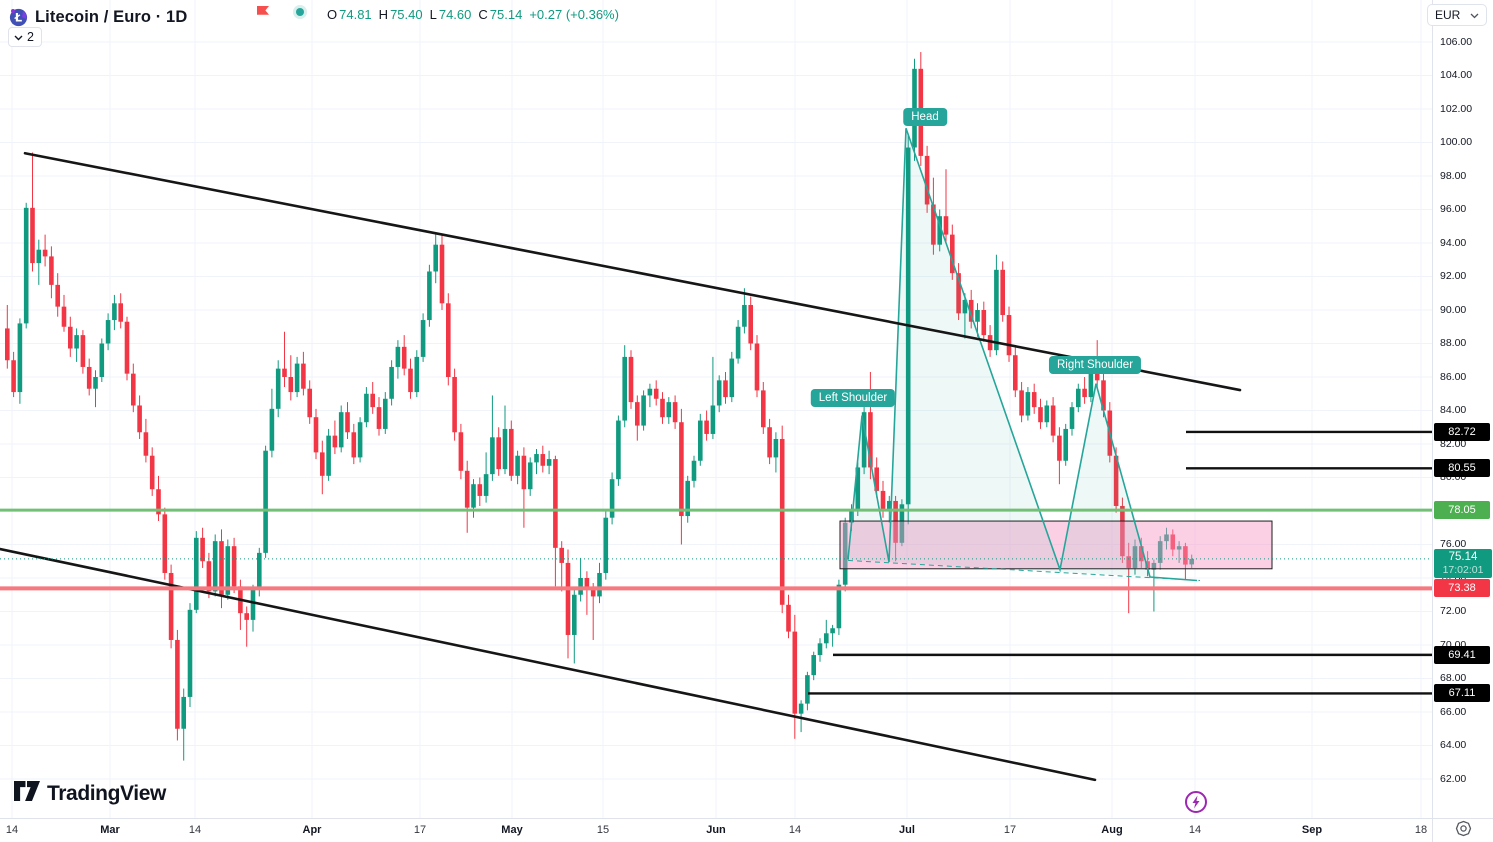  I want to click on status-dot-icon, so click(300, 14).